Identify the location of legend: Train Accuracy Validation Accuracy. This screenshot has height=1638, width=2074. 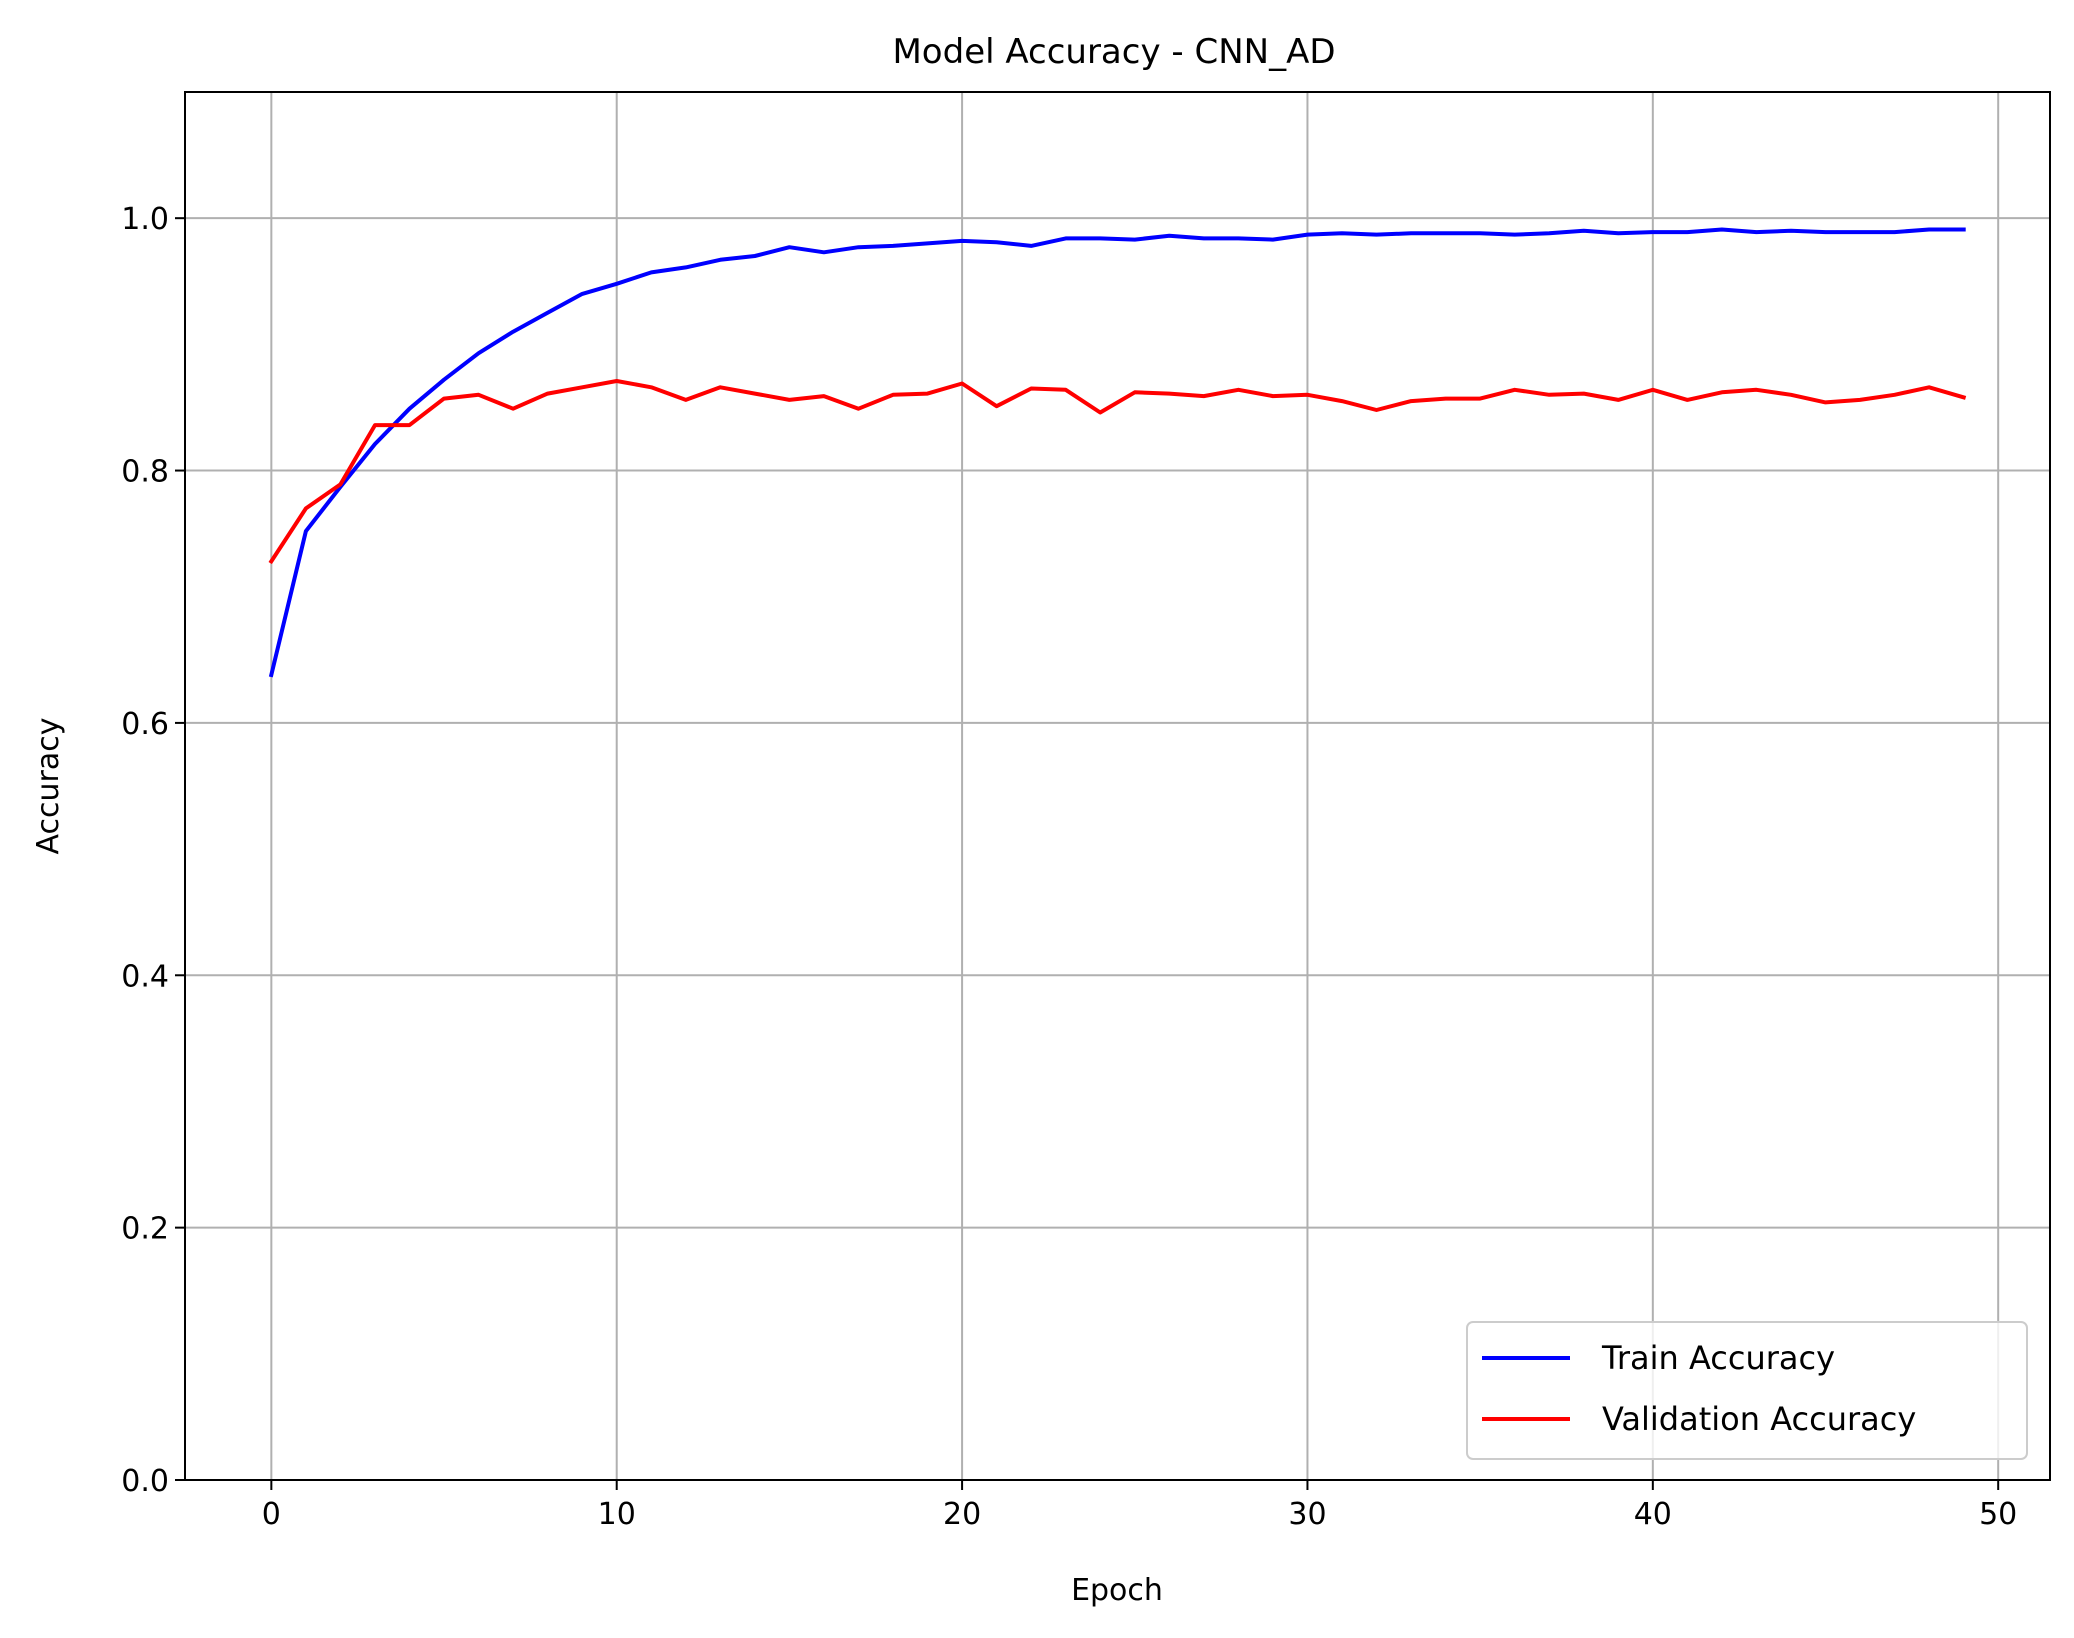
(1747, 1390).